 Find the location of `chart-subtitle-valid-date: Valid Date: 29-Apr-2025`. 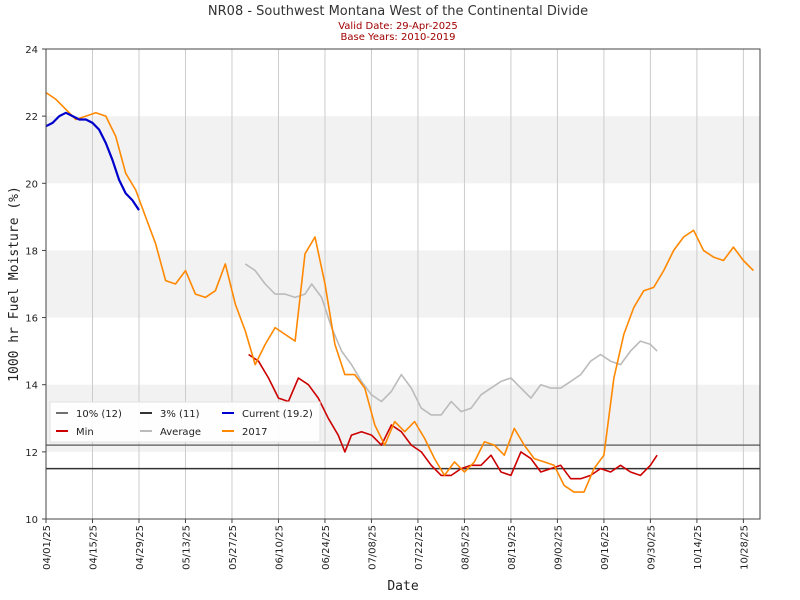

chart-subtitle-valid-date: Valid Date: 29-Apr-2025 is located at coordinates (398, 26).